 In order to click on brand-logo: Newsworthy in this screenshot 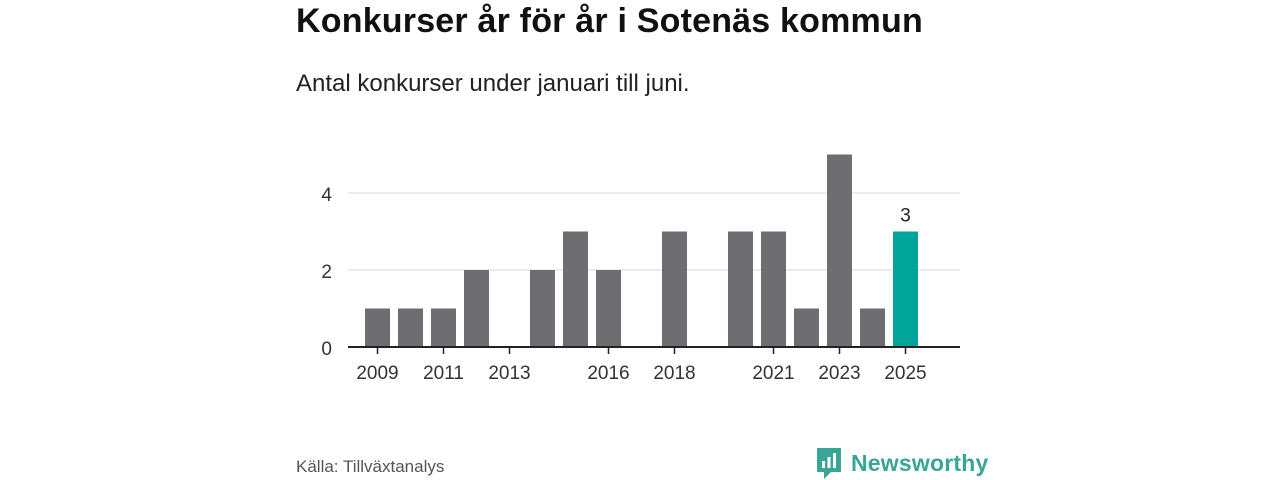, I will do `click(901, 463)`.